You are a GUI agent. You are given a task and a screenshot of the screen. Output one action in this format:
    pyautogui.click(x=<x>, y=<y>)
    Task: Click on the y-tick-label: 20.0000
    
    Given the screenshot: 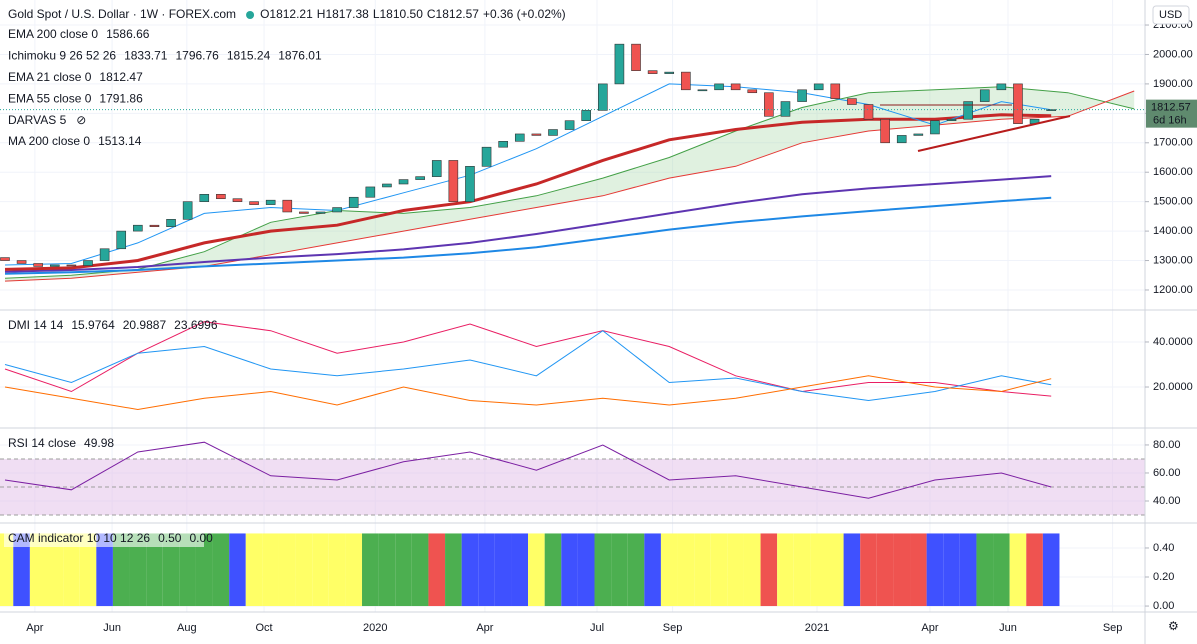 What is the action you would take?
    pyautogui.click(x=1173, y=387)
    